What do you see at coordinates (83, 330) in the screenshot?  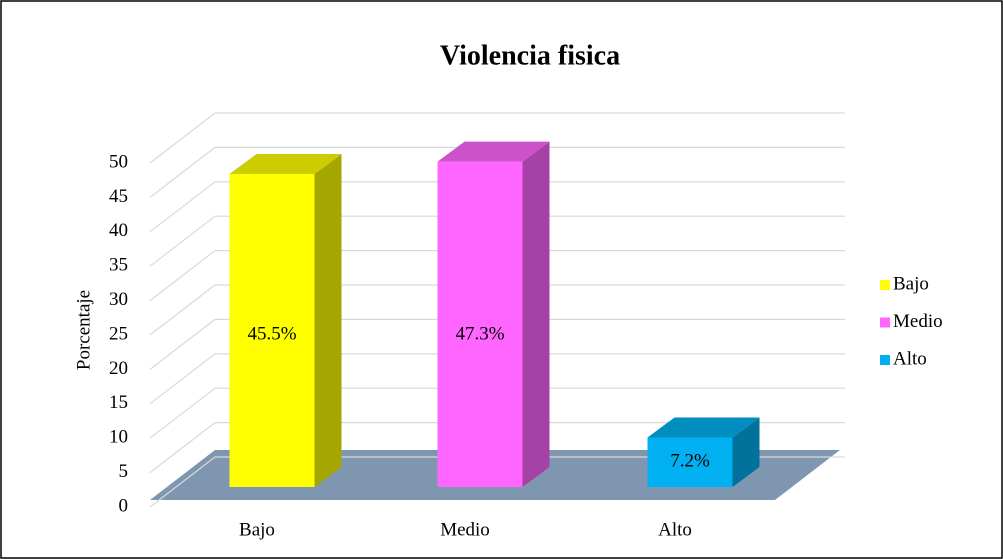 I see `y-axis-label: Porcentaje` at bounding box center [83, 330].